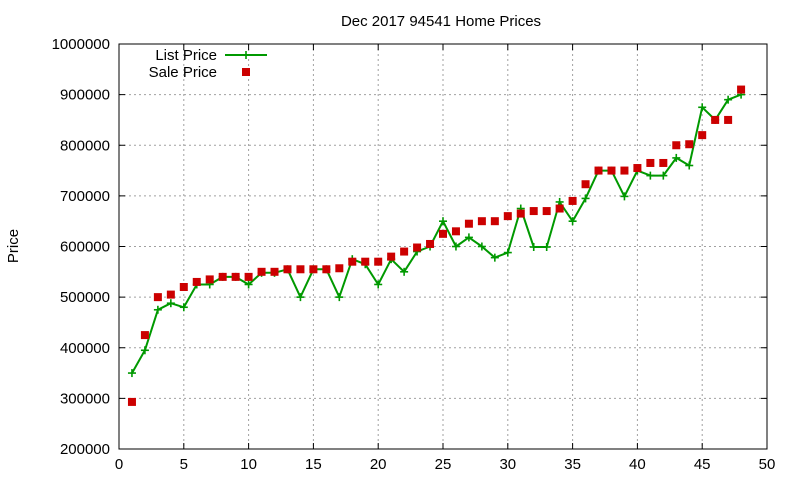 The height and width of the screenshot is (485, 800). I want to click on x-tick-label: 20, so click(378, 464).